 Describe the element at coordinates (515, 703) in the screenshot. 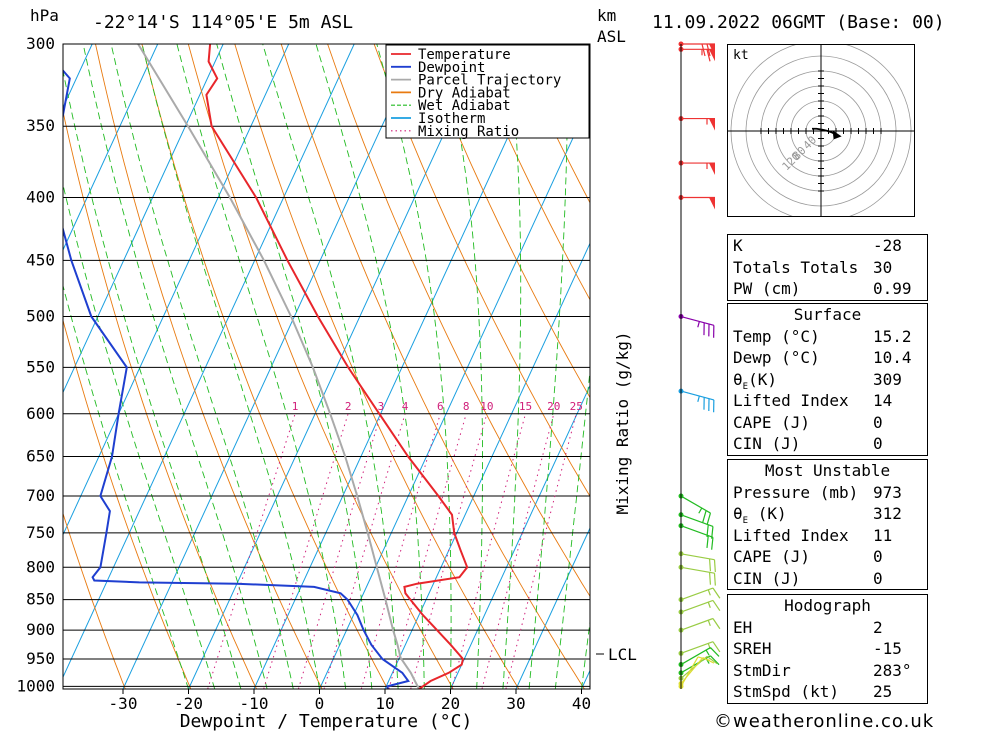

I see `x-tick-label: 30` at that location.